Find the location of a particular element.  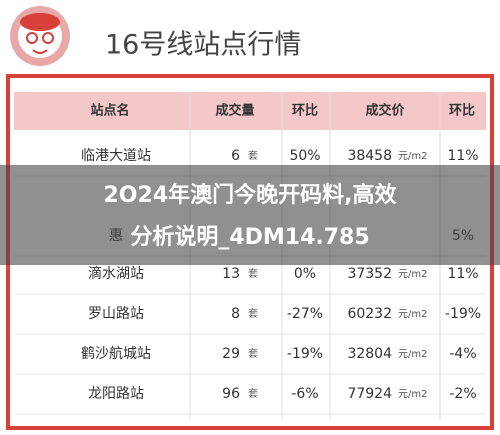

page-title: 16号线站点行情 is located at coordinates (203, 45).